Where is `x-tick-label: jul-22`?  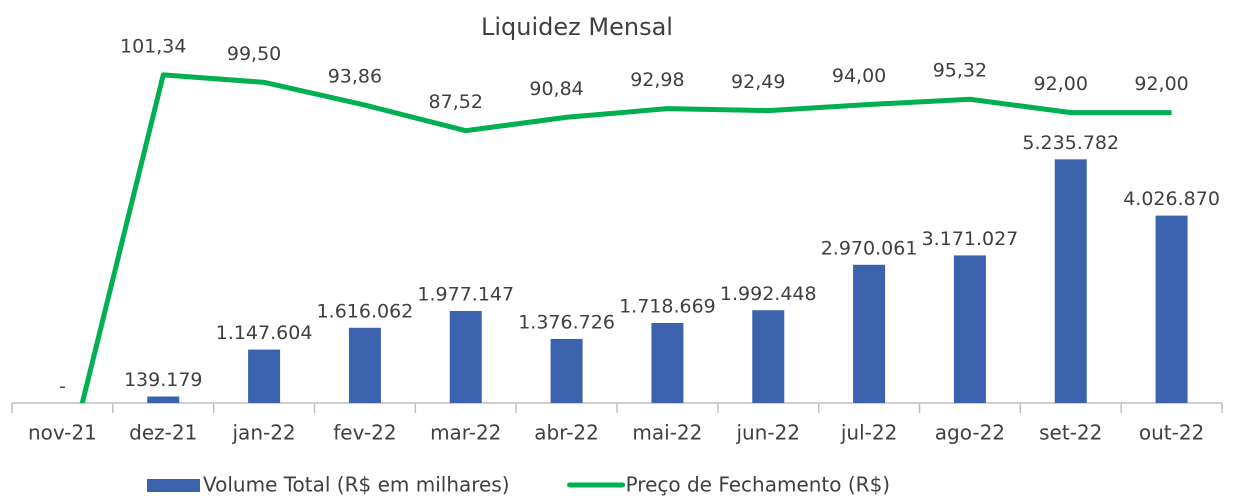 x-tick-label: jul-22 is located at coordinates (868, 433).